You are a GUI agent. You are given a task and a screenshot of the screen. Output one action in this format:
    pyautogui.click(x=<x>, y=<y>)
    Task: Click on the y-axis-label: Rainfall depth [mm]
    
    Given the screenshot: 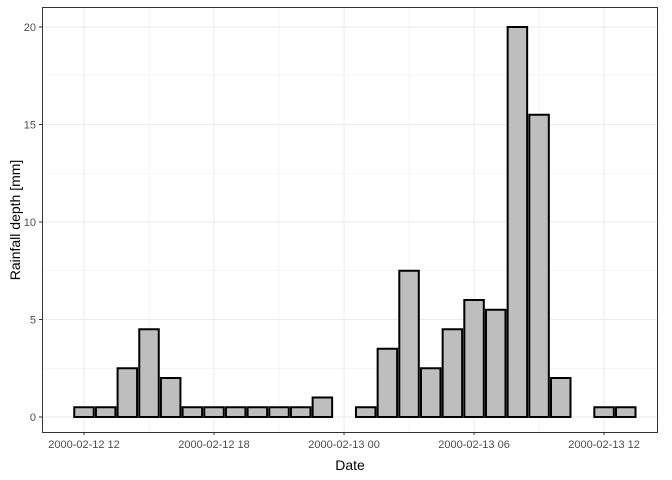 What is the action you would take?
    pyautogui.click(x=15, y=220)
    